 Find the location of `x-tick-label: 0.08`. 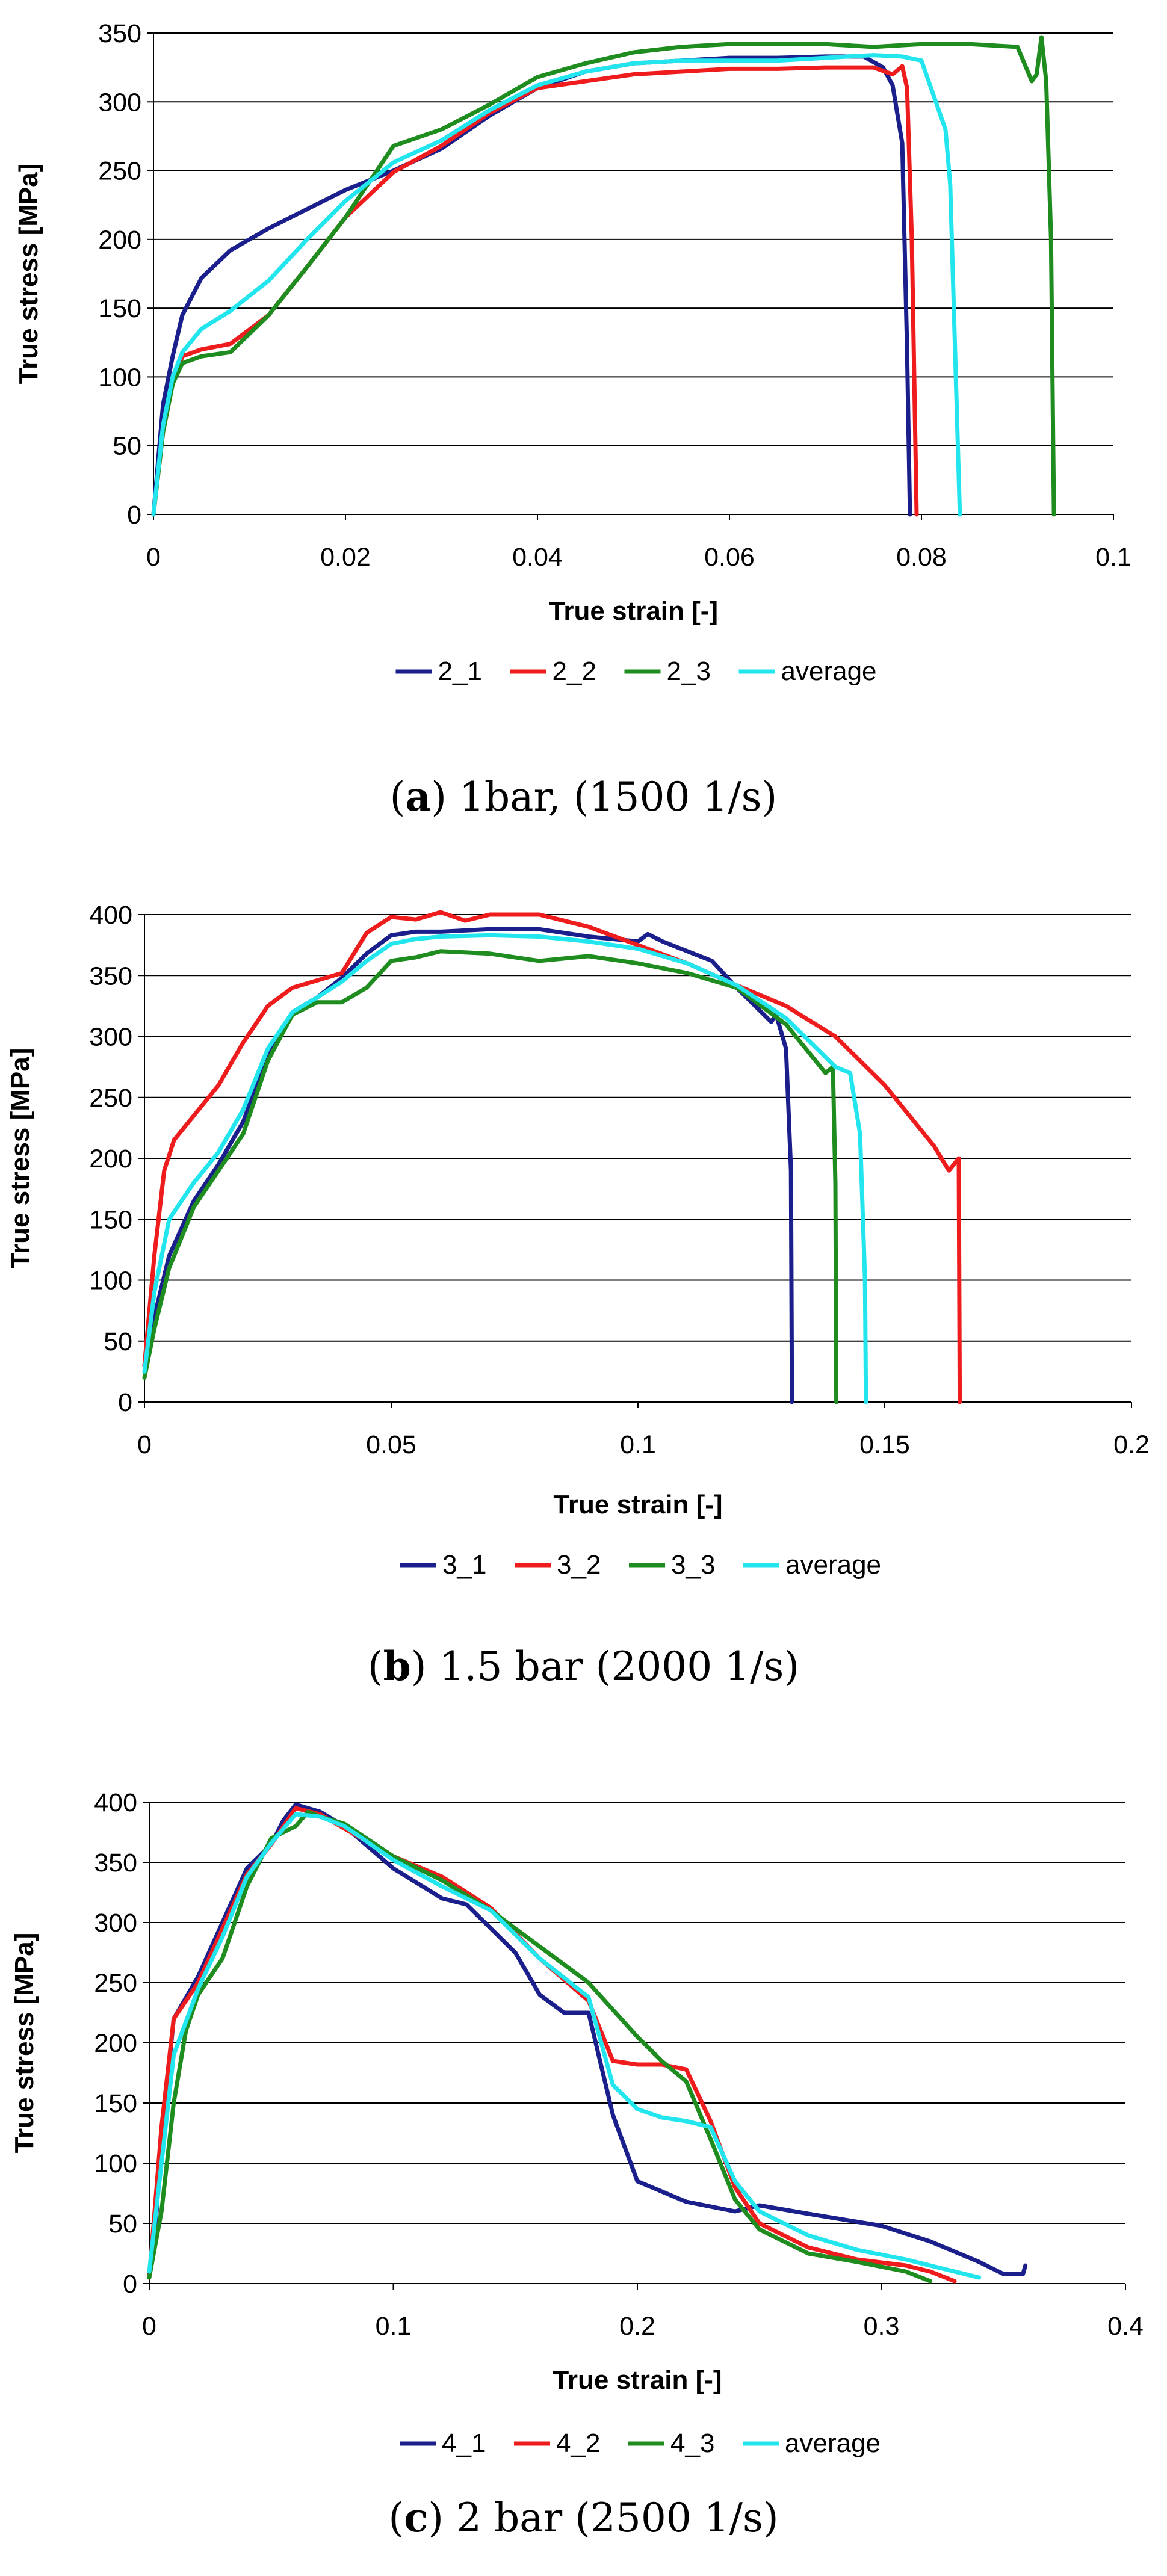

x-tick-label: 0.08 is located at coordinates (922, 557).